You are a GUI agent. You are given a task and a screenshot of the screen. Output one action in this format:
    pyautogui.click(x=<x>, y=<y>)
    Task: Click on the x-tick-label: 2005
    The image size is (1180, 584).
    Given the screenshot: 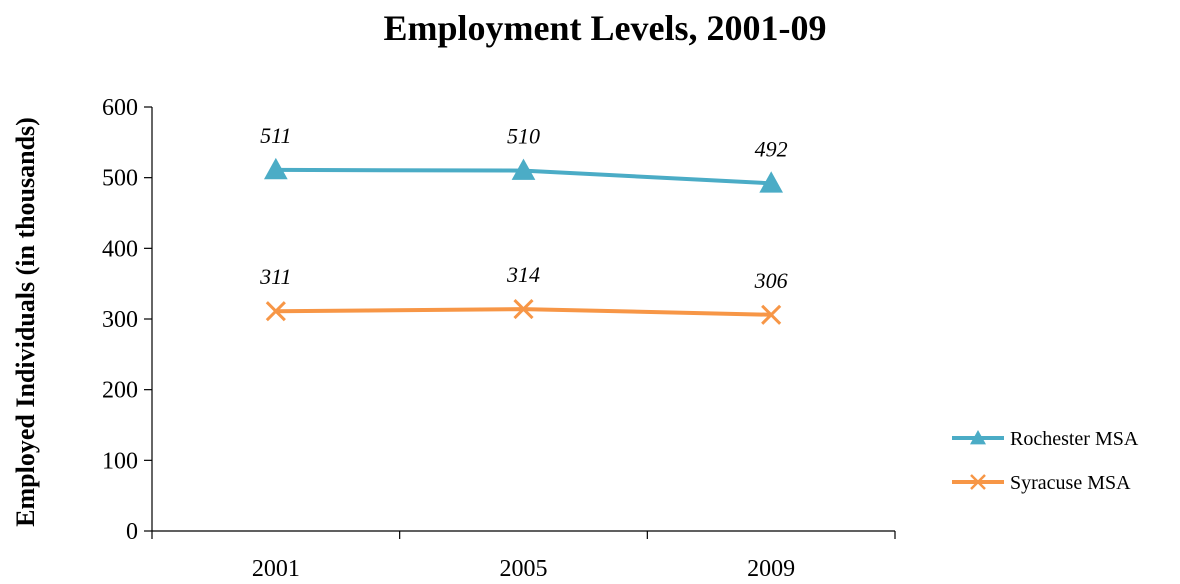 What is the action you would take?
    pyautogui.click(x=524, y=569)
    